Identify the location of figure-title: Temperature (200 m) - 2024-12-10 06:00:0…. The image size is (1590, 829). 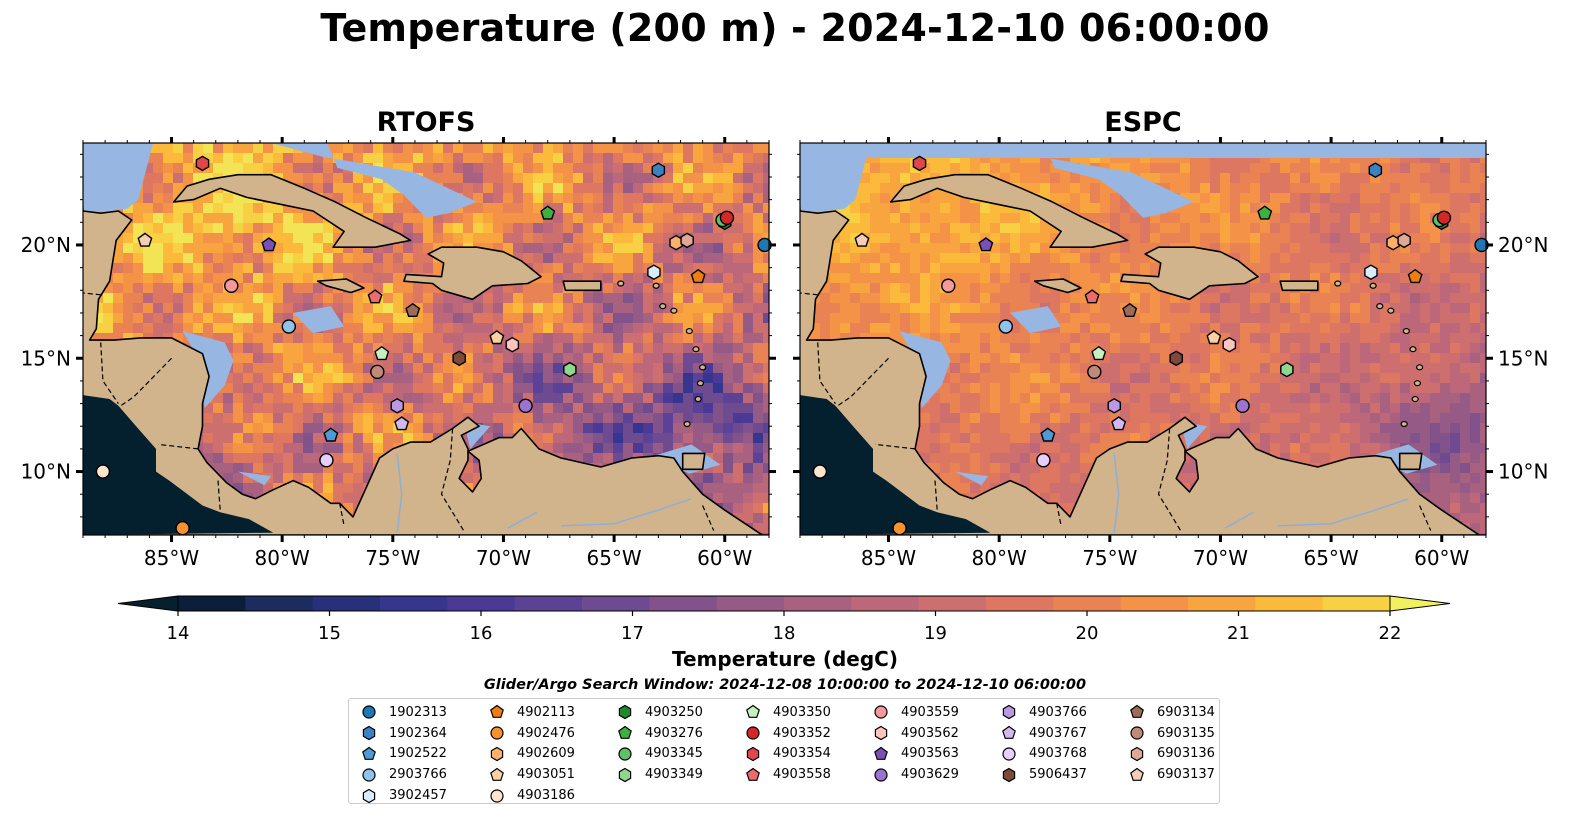
(795, 28).